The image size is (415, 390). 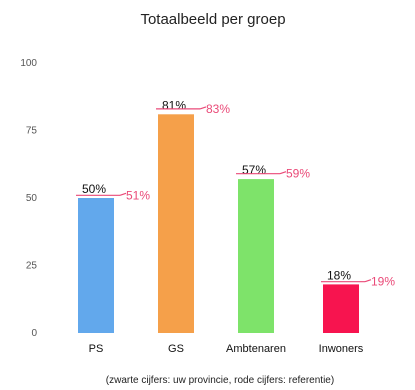 I want to click on x-axis: PS GS Ambtenaren Inwoners, so click(x=226, y=349).